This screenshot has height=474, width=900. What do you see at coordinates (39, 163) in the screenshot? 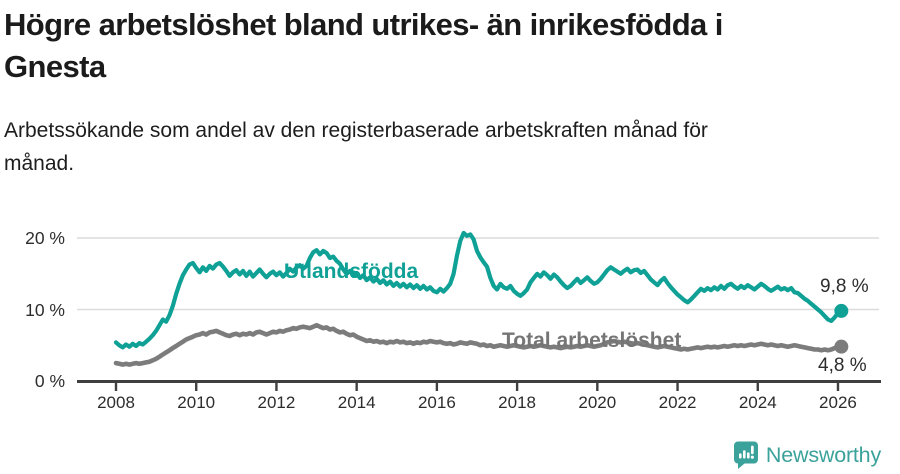
I see `chart-subtitle-line2: månad.` at bounding box center [39, 163].